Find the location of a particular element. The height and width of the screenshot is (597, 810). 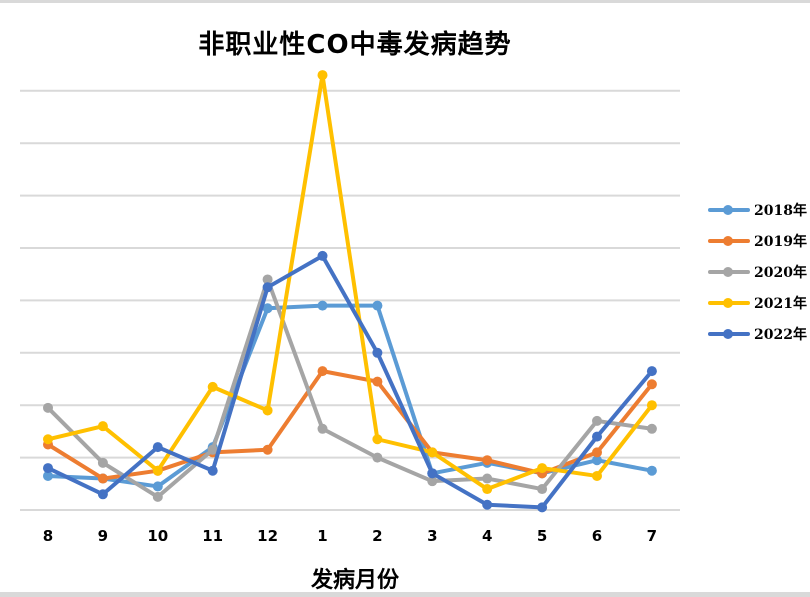

legend-item: 2022年 is located at coordinates (756, 333).